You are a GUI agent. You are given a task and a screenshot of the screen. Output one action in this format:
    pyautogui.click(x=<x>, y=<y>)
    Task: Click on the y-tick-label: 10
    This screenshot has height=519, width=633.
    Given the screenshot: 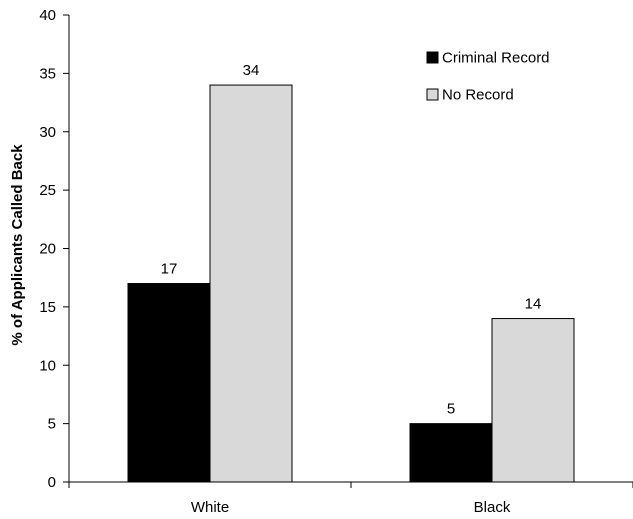 What is the action you would take?
    pyautogui.click(x=47, y=365)
    